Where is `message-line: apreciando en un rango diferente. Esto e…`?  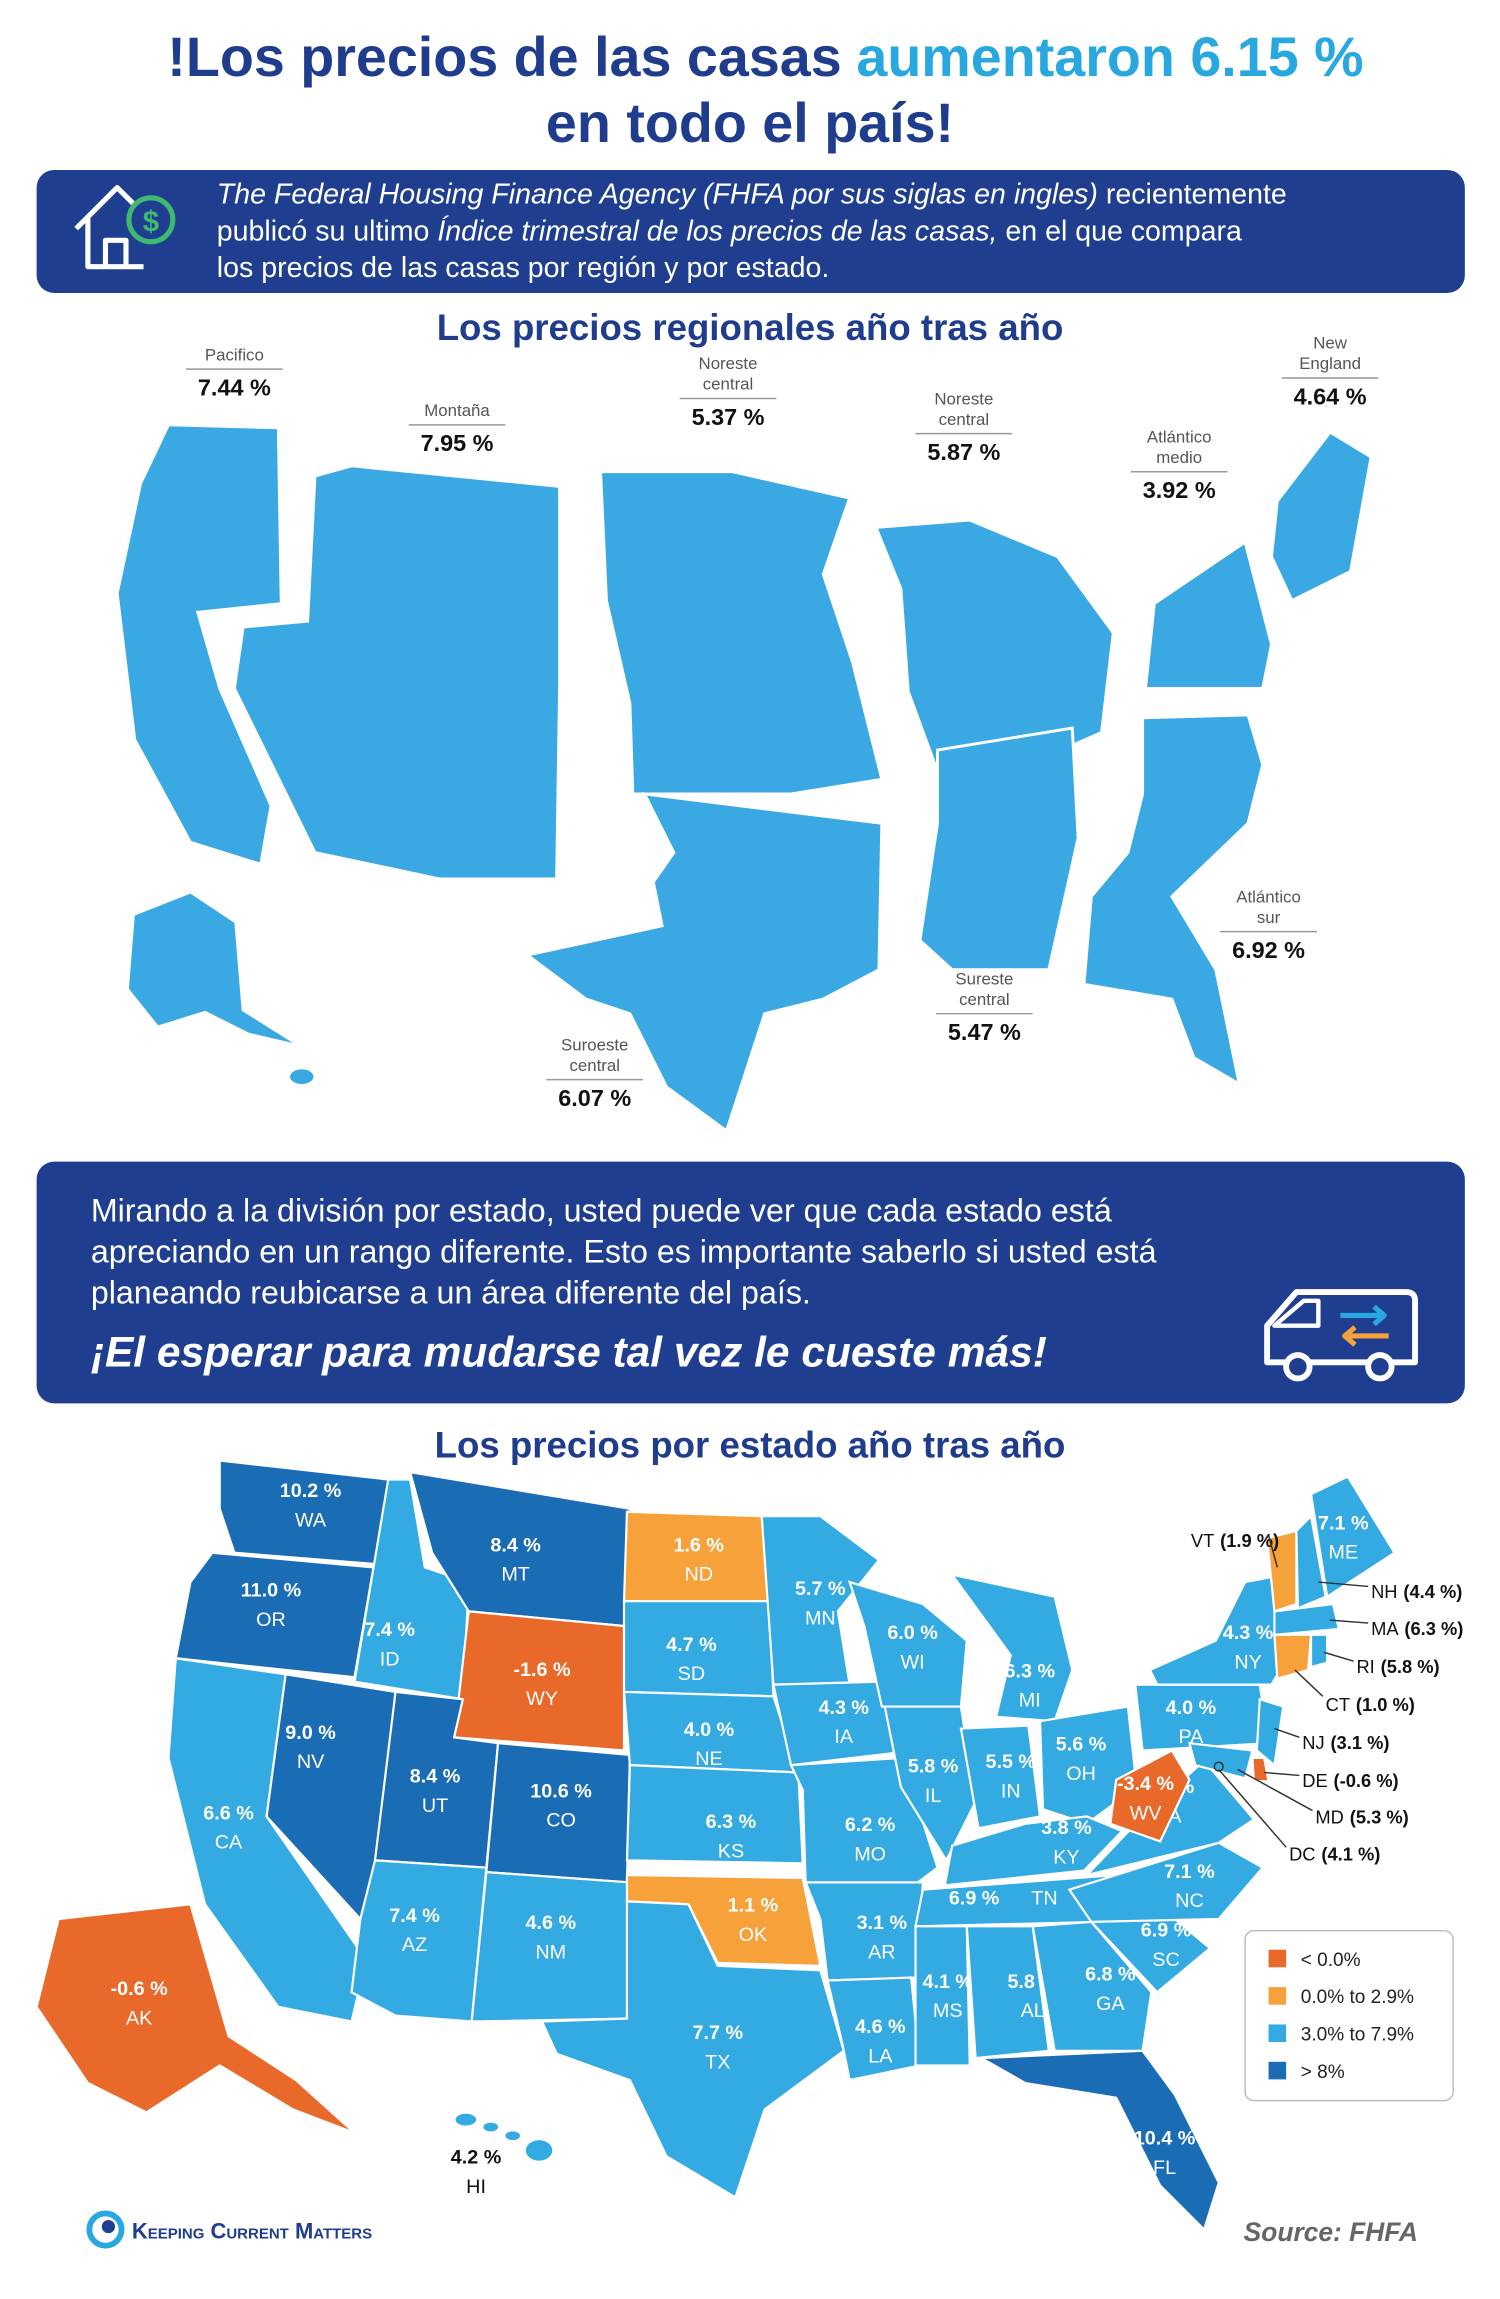 message-line: apreciando en un rango diferente. Esto e… is located at coordinates (624, 1252).